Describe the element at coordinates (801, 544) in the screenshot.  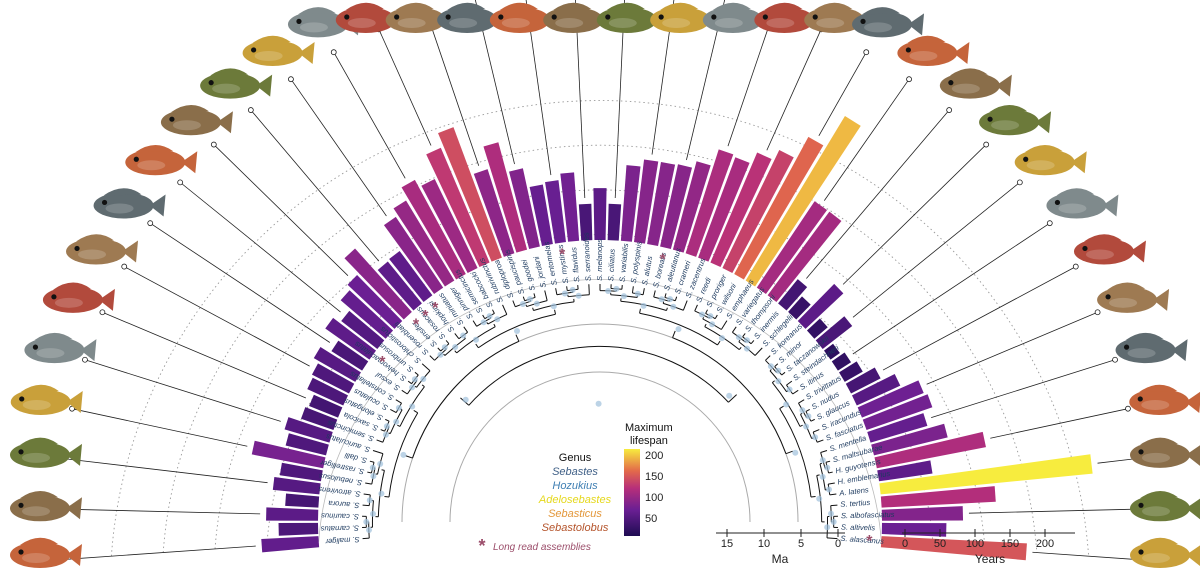
I see `ma-tick-5: 5` at that location.